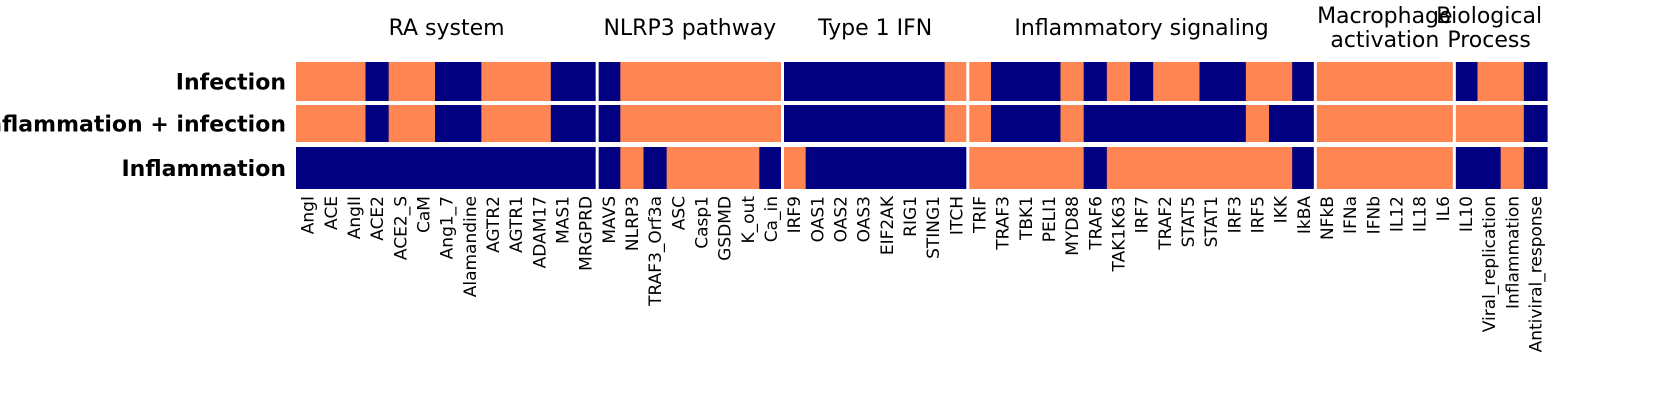 This screenshot has width=1654, height=401. I want to click on column-label: ACE2, so click(378, 218).